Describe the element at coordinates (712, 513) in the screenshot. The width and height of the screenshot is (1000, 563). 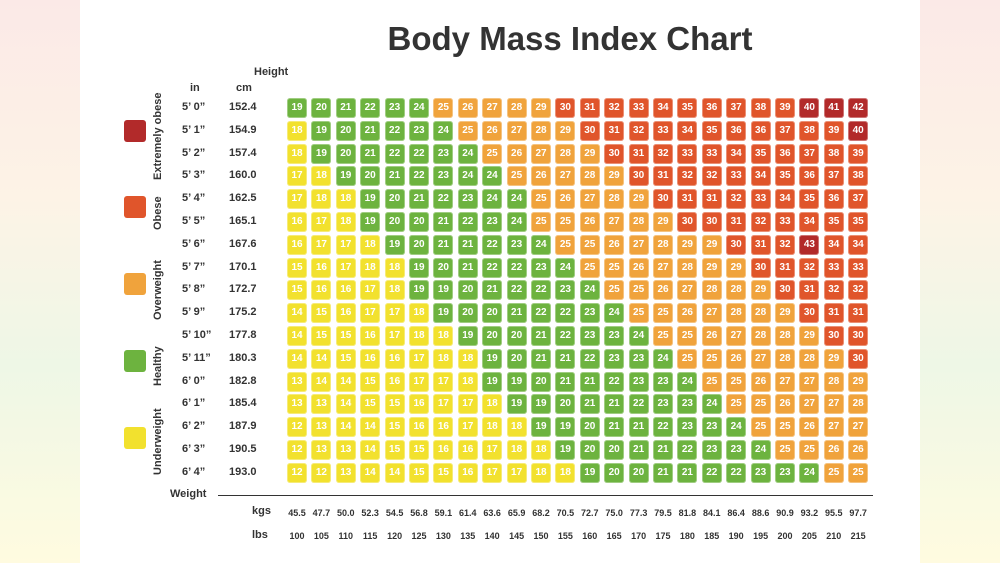
I see `weight-kgs-tick: 84.1` at that location.